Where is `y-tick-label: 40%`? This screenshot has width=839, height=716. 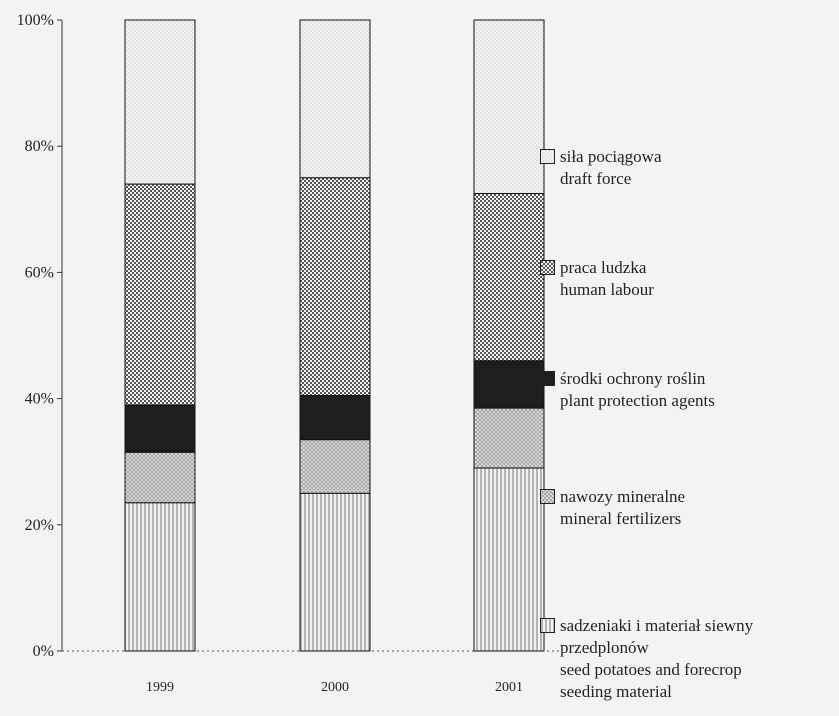 y-tick-label: 40% is located at coordinates (39, 399).